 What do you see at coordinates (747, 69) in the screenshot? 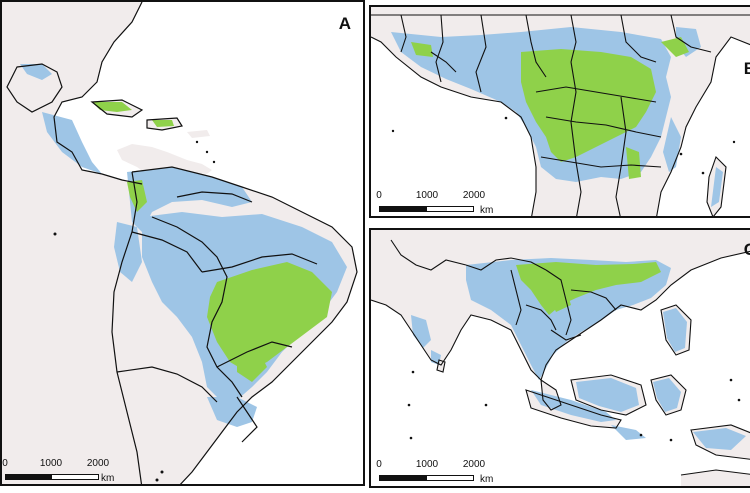
I see `panel-label-b: B` at bounding box center [747, 69].